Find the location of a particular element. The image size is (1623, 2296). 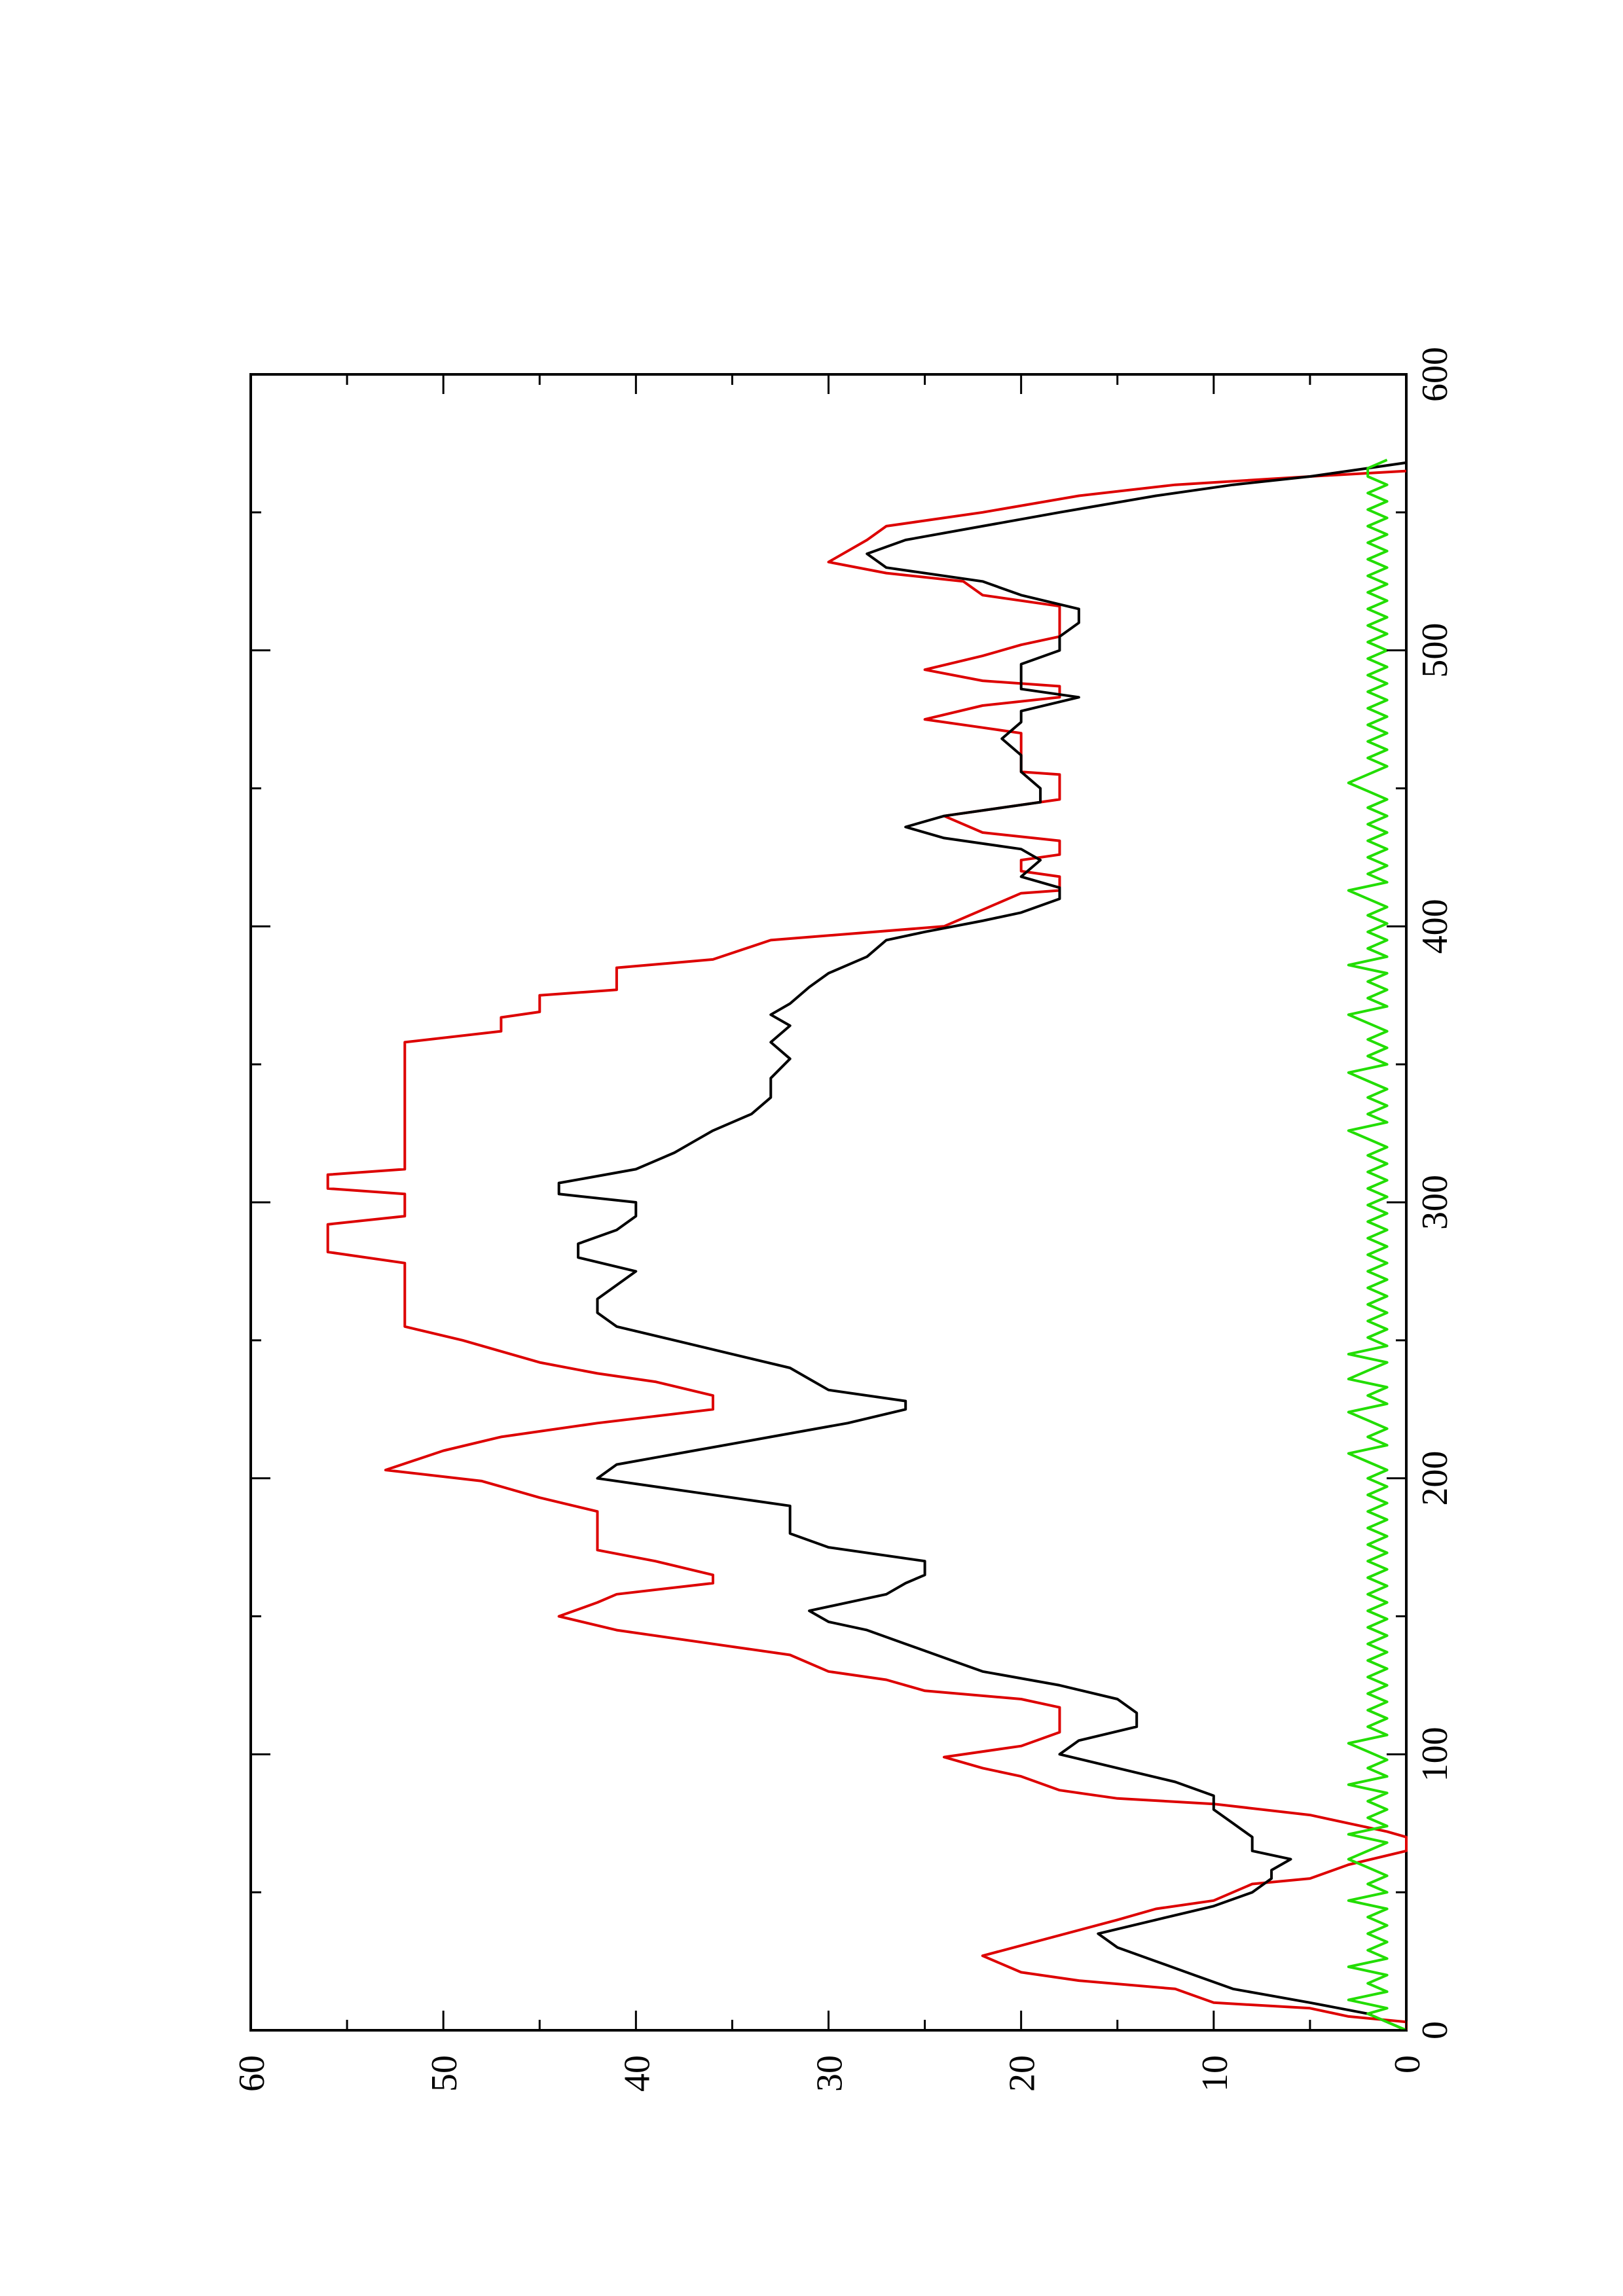

x-tick-label: 300 is located at coordinates (1435, 1202).